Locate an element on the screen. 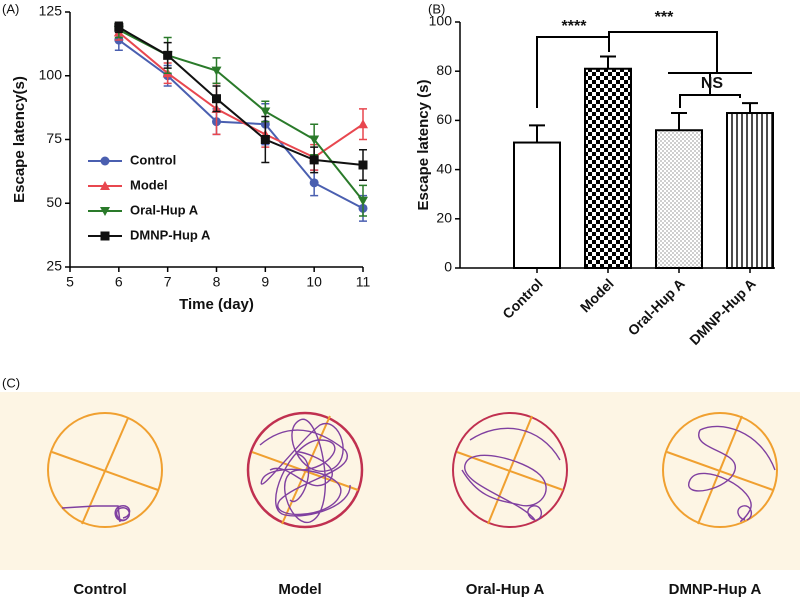  significance-label: *** is located at coordinates (664, 17).